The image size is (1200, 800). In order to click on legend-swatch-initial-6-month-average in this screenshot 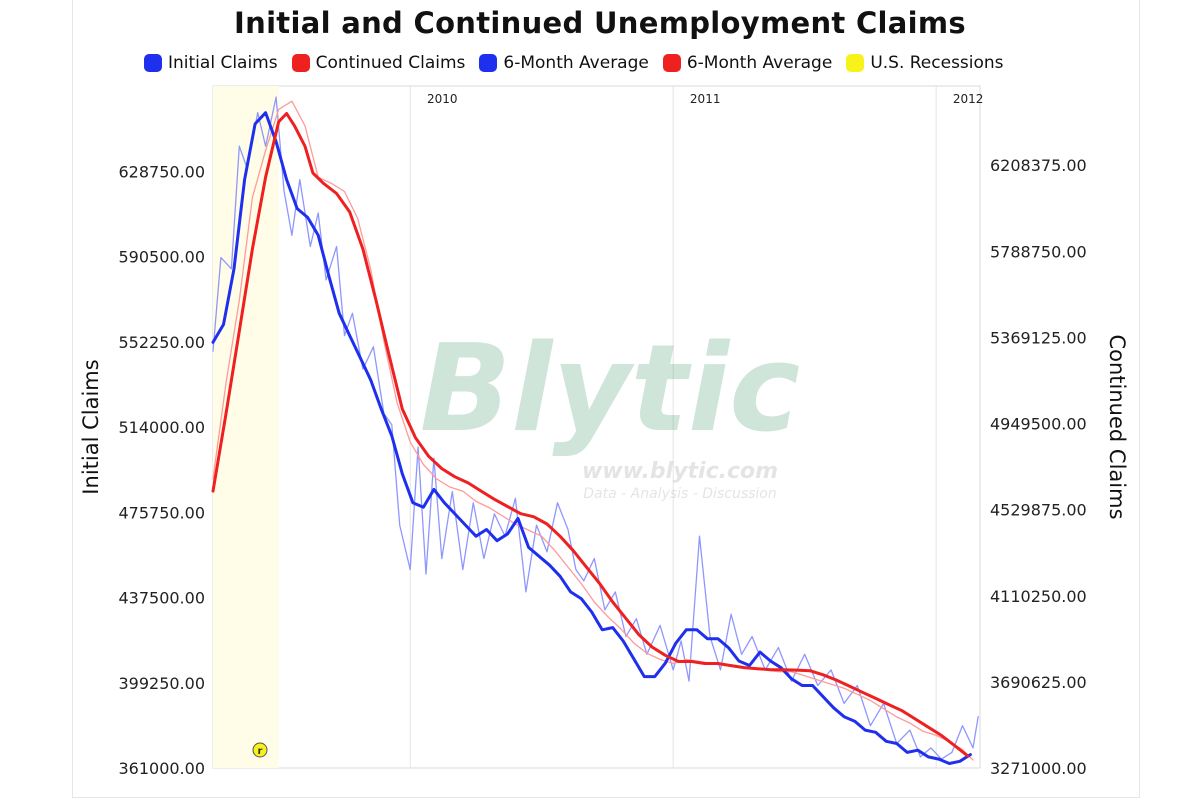, I will do `click(488, 63)`.